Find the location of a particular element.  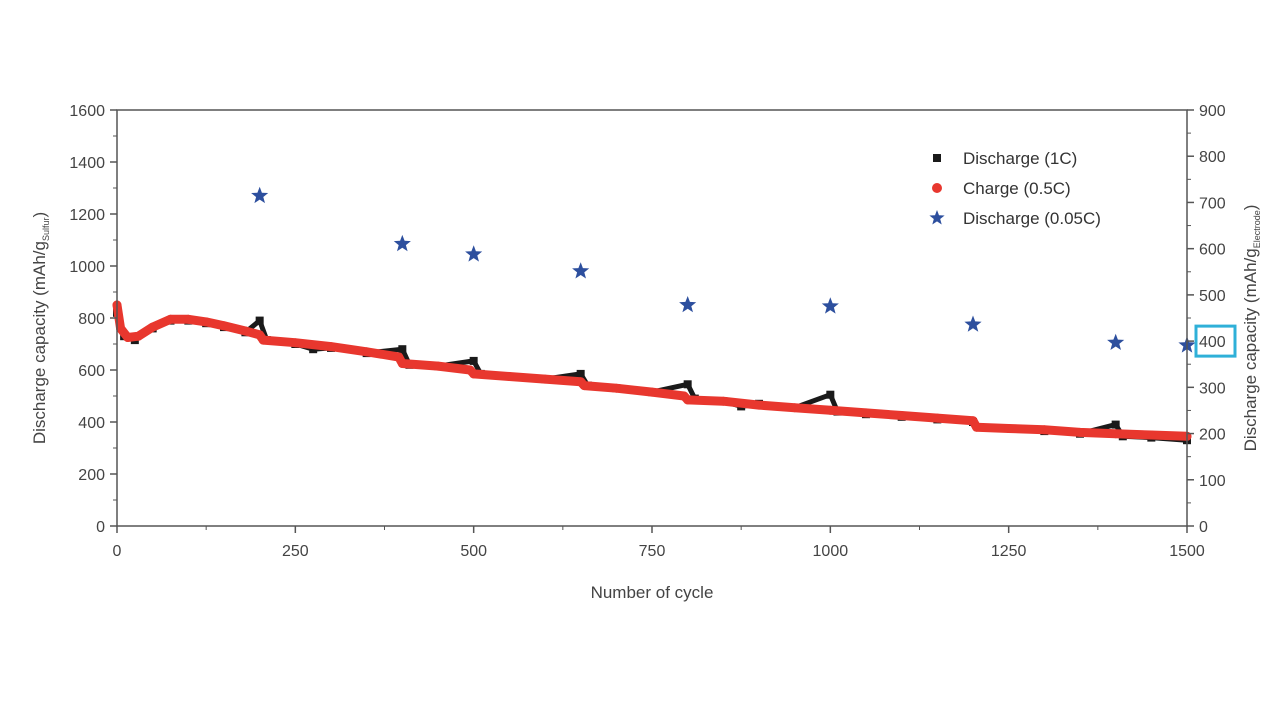

legend-label: Discharge (0.05C) is located at coordinates (1032, 218).